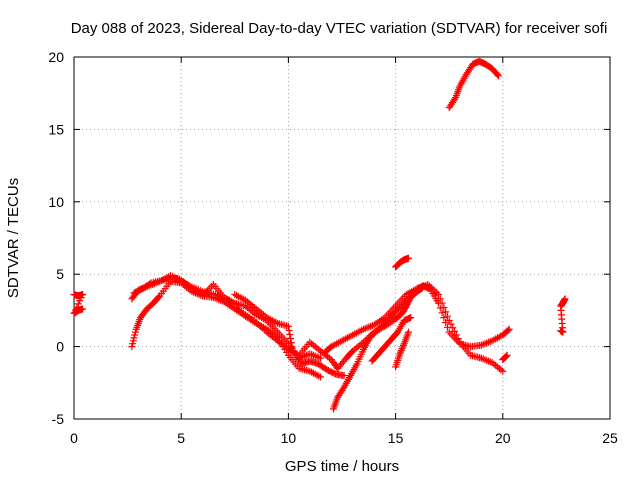 Image resolution: width=640 pixels, height=480 pixels. What do you see at coordinates (74, 438) in the screenshot?
I see `x-tick-label: 0` at bounding box center [74, 438].